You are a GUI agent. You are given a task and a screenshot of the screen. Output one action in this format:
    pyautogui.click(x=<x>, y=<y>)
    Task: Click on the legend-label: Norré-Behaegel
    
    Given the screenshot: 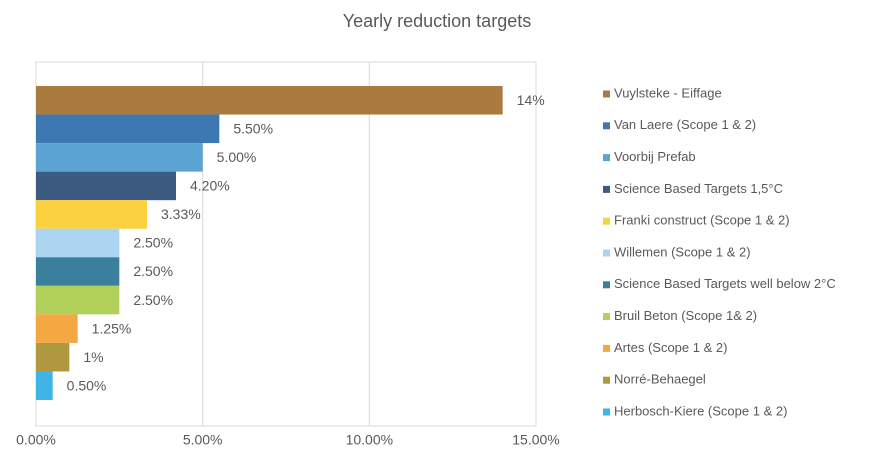 What is the action you would take?
    pyautogui.click(x=660, y=379)
    